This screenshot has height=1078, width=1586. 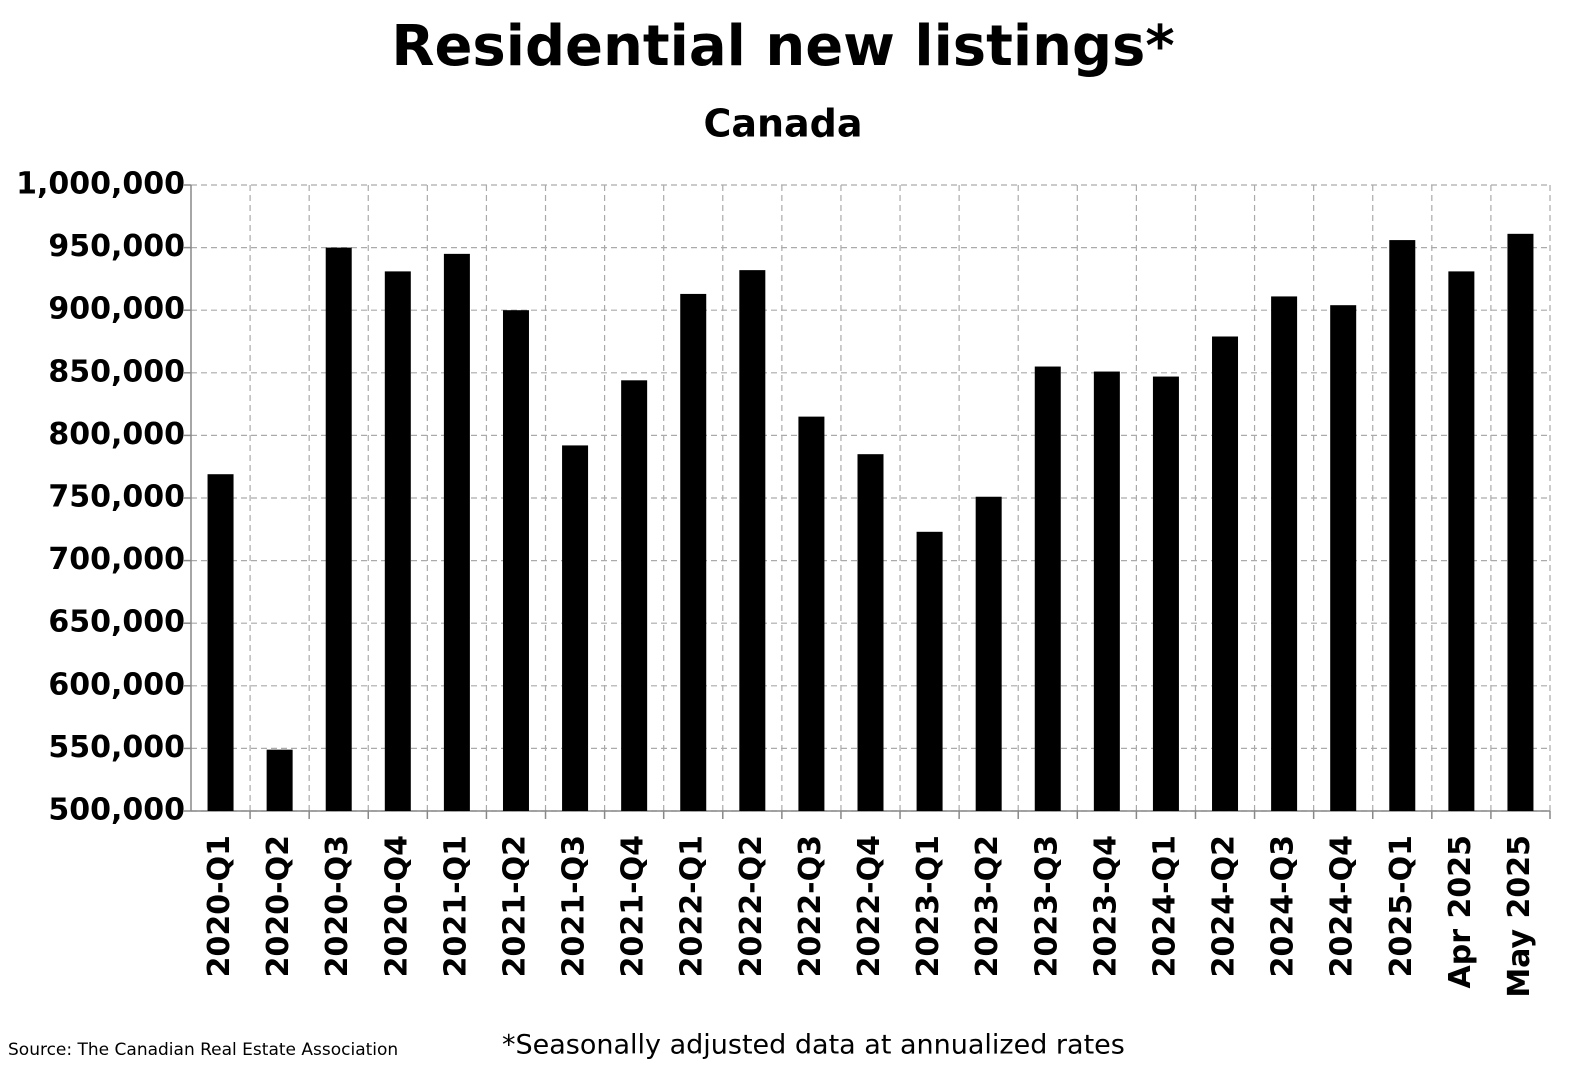 I want to click on chart-subtitle: Canada, so click(x=782, y=124).